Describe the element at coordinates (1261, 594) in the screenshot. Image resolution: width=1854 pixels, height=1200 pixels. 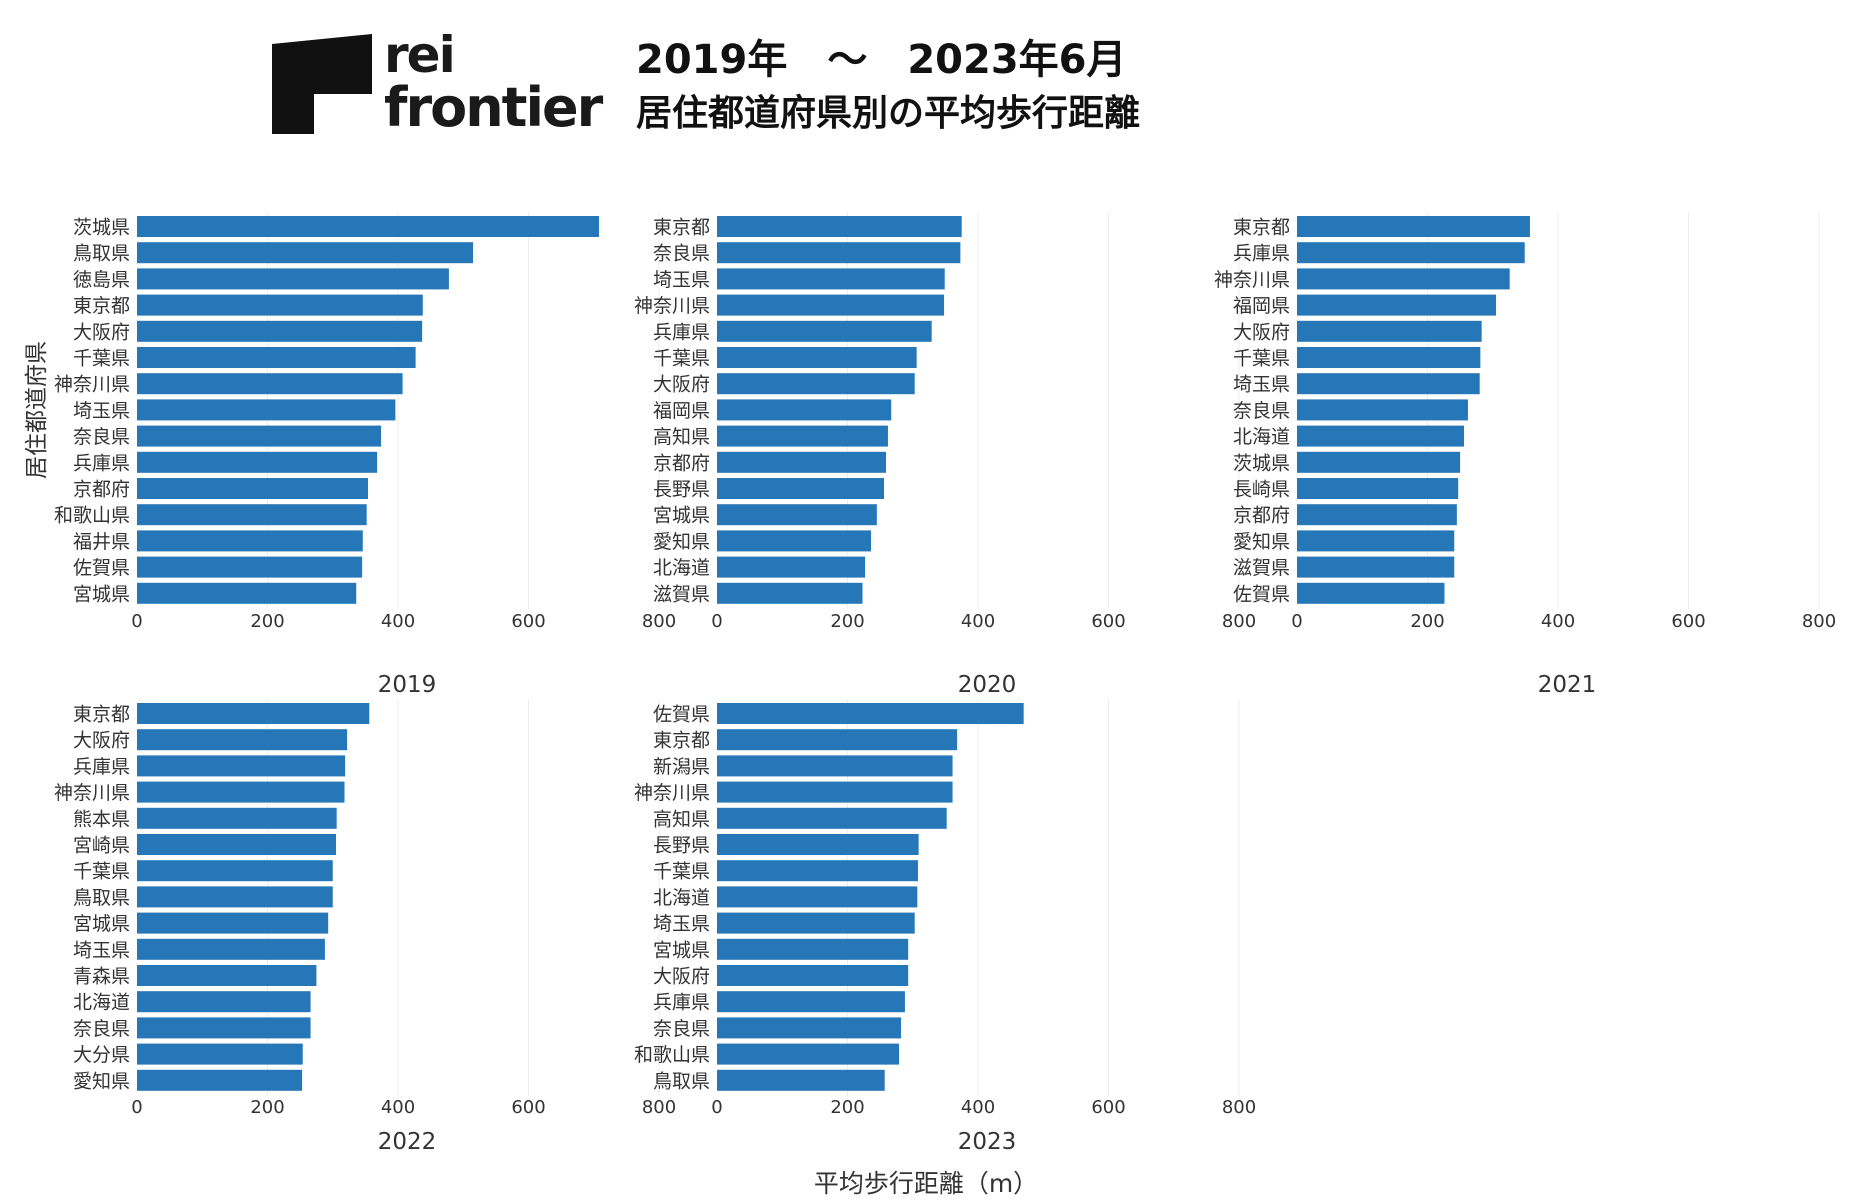
I see `category-label: 佐賀県` at that location.